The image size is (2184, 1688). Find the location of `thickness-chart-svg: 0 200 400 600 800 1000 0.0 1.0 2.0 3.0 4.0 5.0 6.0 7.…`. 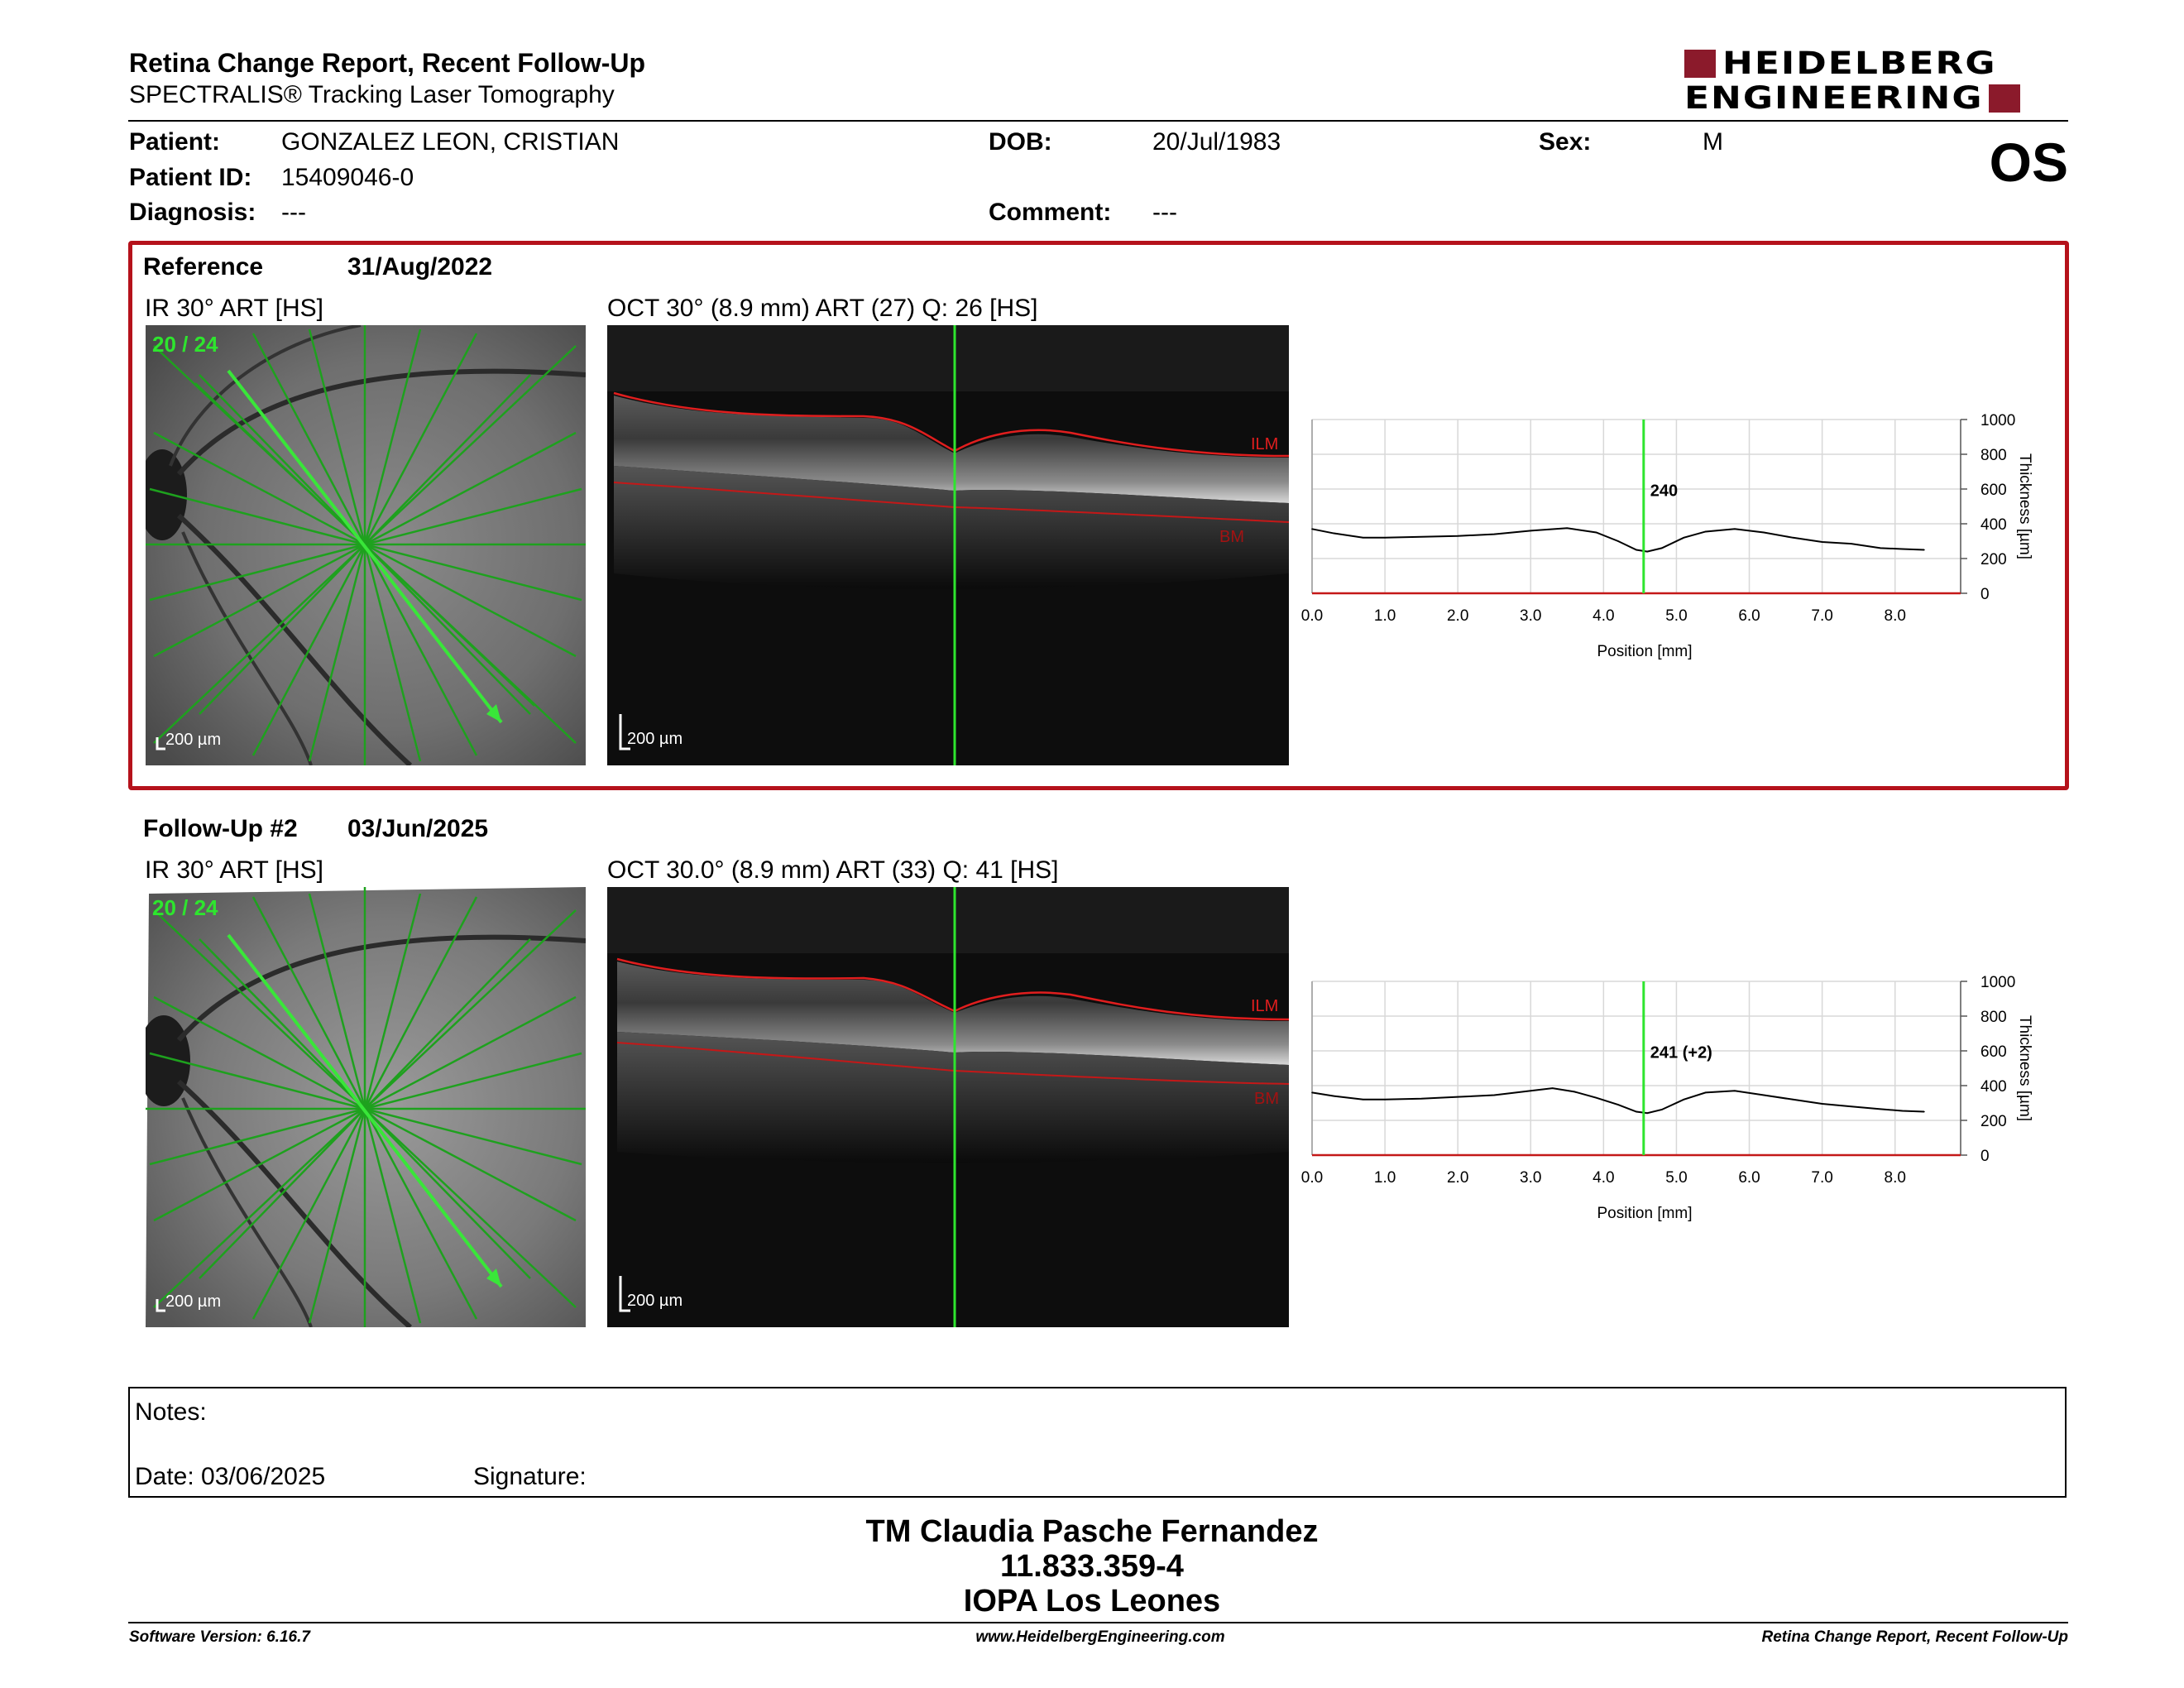

thickness-chart-svg: 0 200 400 600 800 1000 0.0 1.0 2.0 3.0 4.0 5.0 6.0 7.… is located at coordinates (1667, 1098).